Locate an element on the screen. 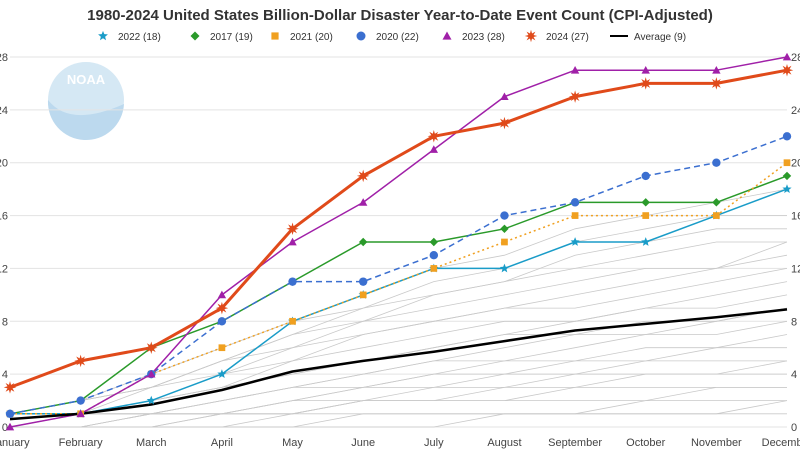 The image size is (800, 450). legend-item-avg: Average (9) is located at coordinates (648, 37).